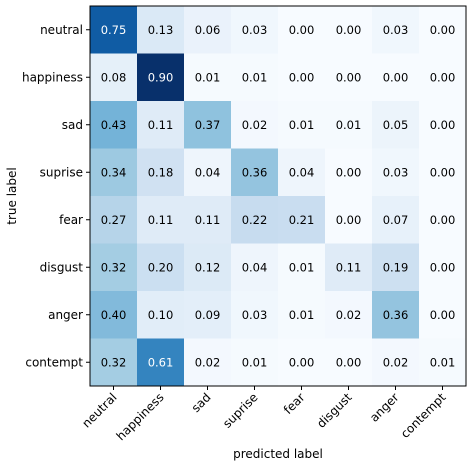  I want to click on y-tick-label: suprise, so click(61, 172).